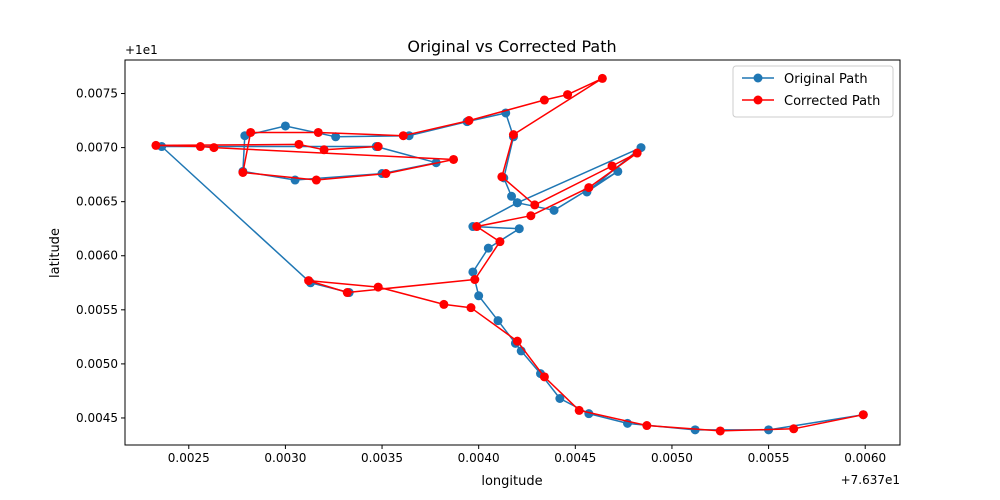 The width and height of the screenshot is (1000, 500). I want to click on legend-marker-original, so click(758, 78).